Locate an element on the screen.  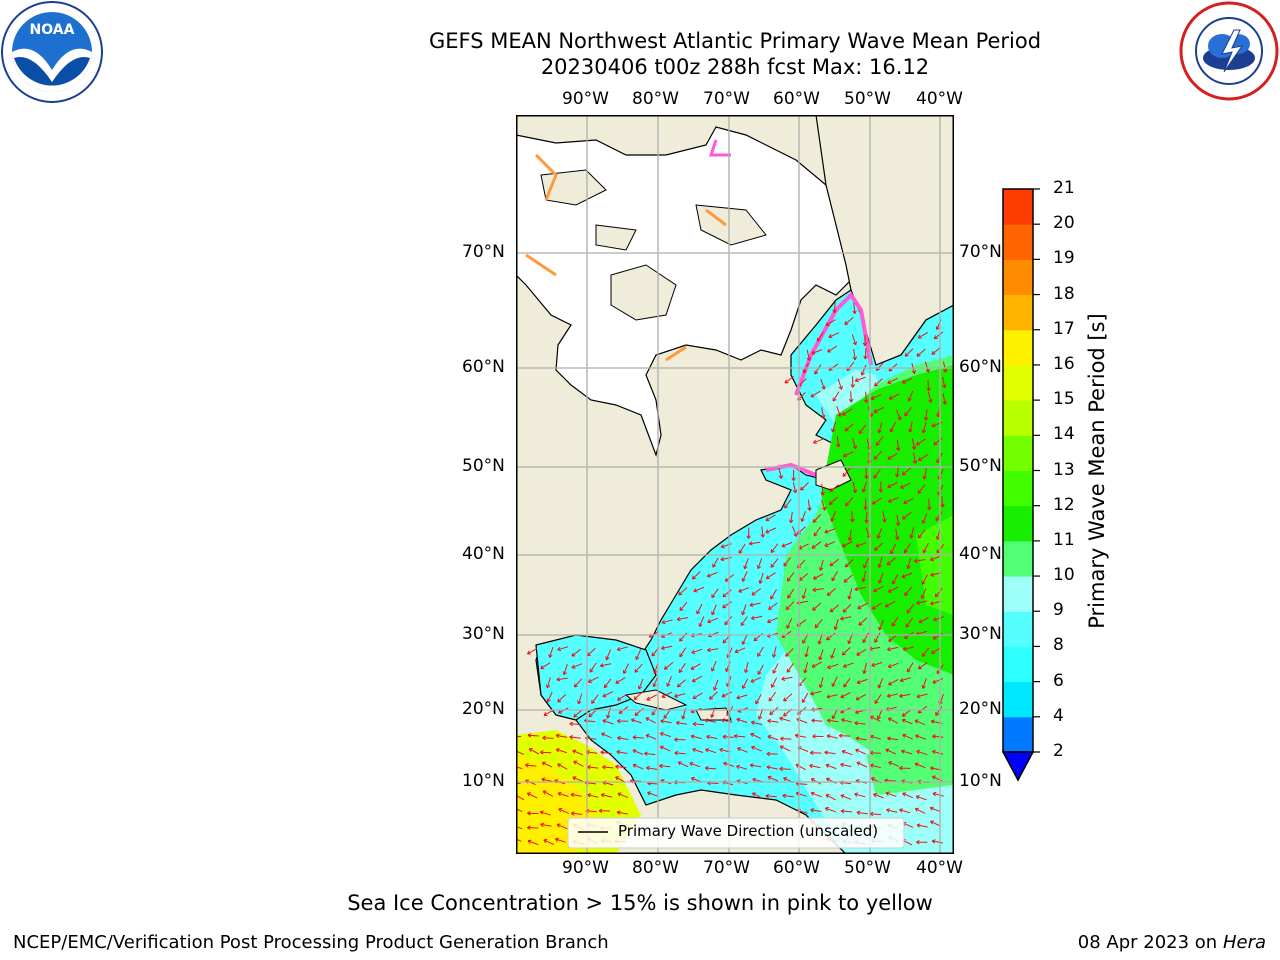
lon-label-bottom: 50°W is located at coordinates (867, 868).